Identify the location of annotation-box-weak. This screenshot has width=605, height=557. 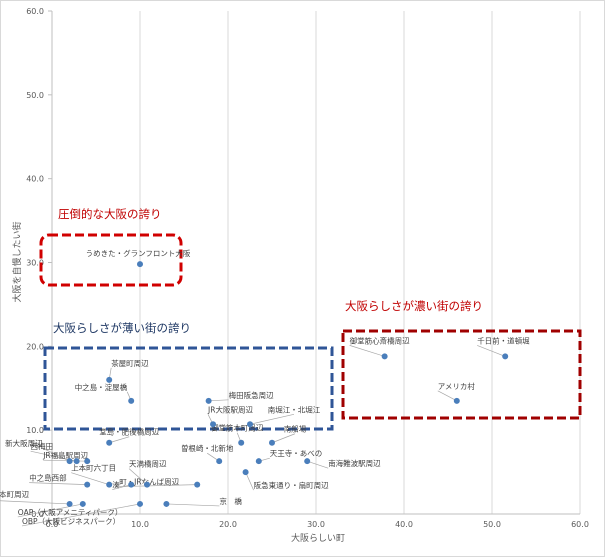
(188, 388).